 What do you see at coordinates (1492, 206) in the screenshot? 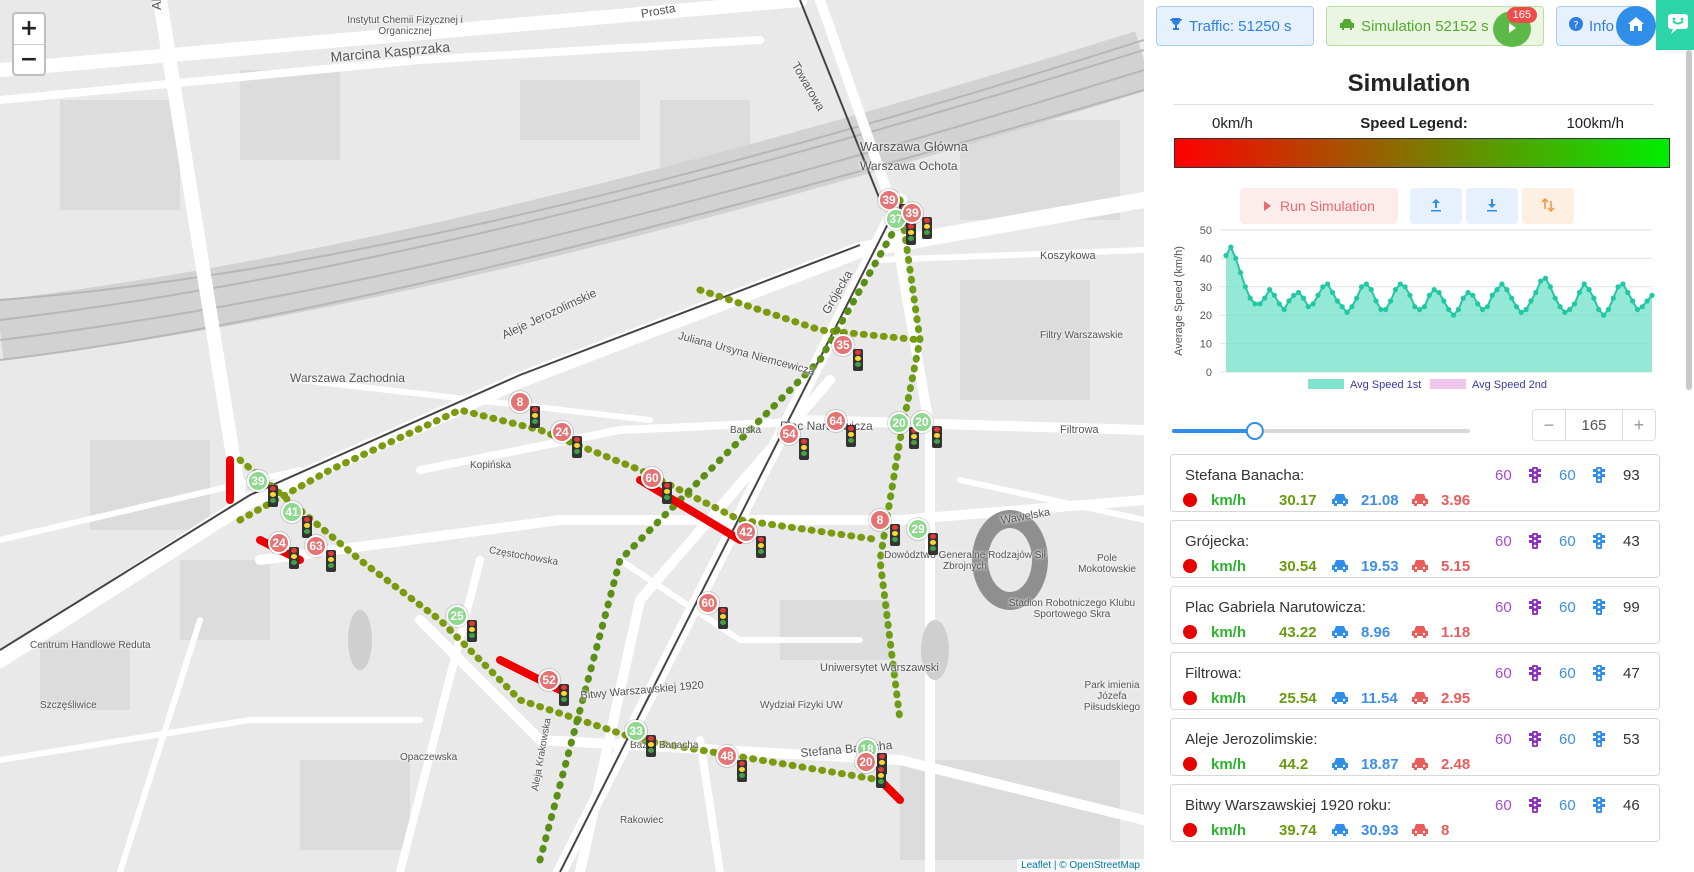
I see `download-button` at bounding box center [1492, 206].